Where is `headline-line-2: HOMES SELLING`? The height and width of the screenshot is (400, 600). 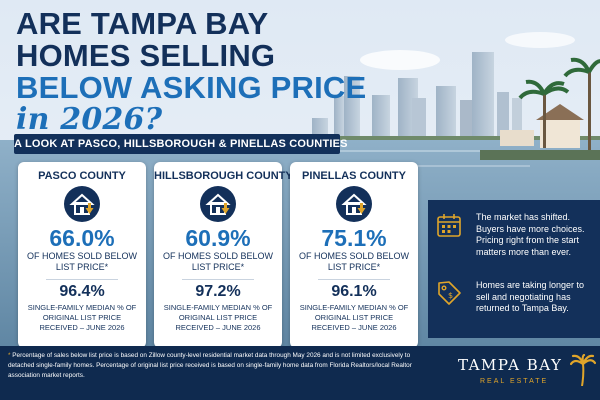
headline-line-2: HOMES SELLING is located at coordinates (146, 55).